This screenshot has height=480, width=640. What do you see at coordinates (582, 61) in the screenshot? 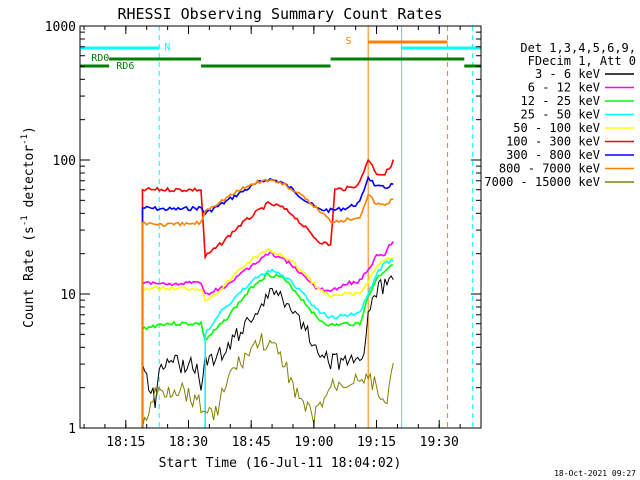
I see `legend-header-line-2: FDecim 1, Att 0` at bounding box center [582, 61].